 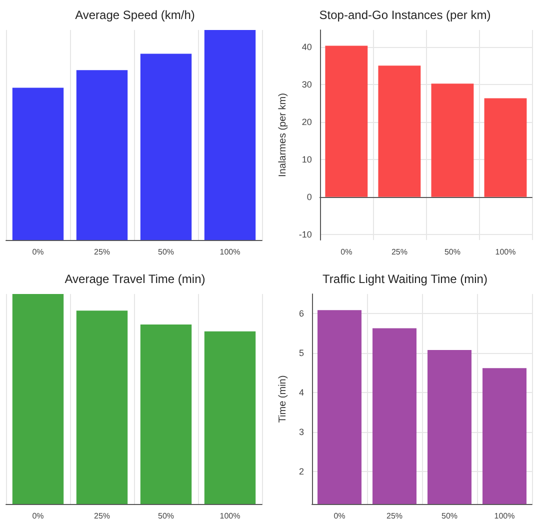 I want to click on y-tick-label: -10, so click(x=305, y=234).